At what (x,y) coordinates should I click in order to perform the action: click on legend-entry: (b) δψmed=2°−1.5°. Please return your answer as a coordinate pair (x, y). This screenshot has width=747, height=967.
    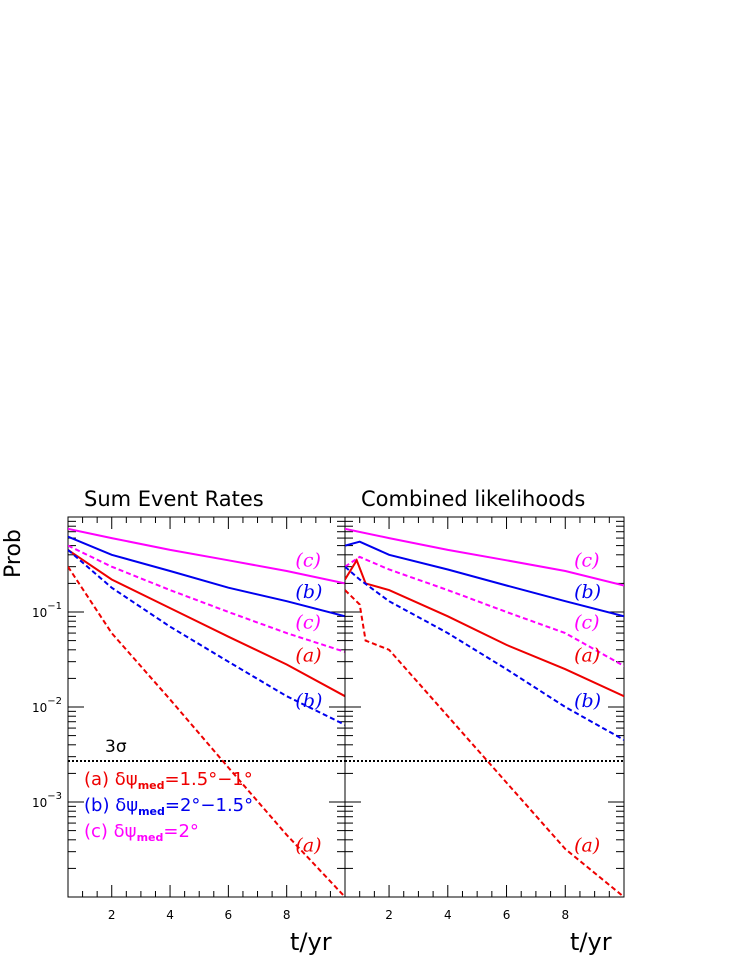
    Looking at the image, I should click on (168, 806).